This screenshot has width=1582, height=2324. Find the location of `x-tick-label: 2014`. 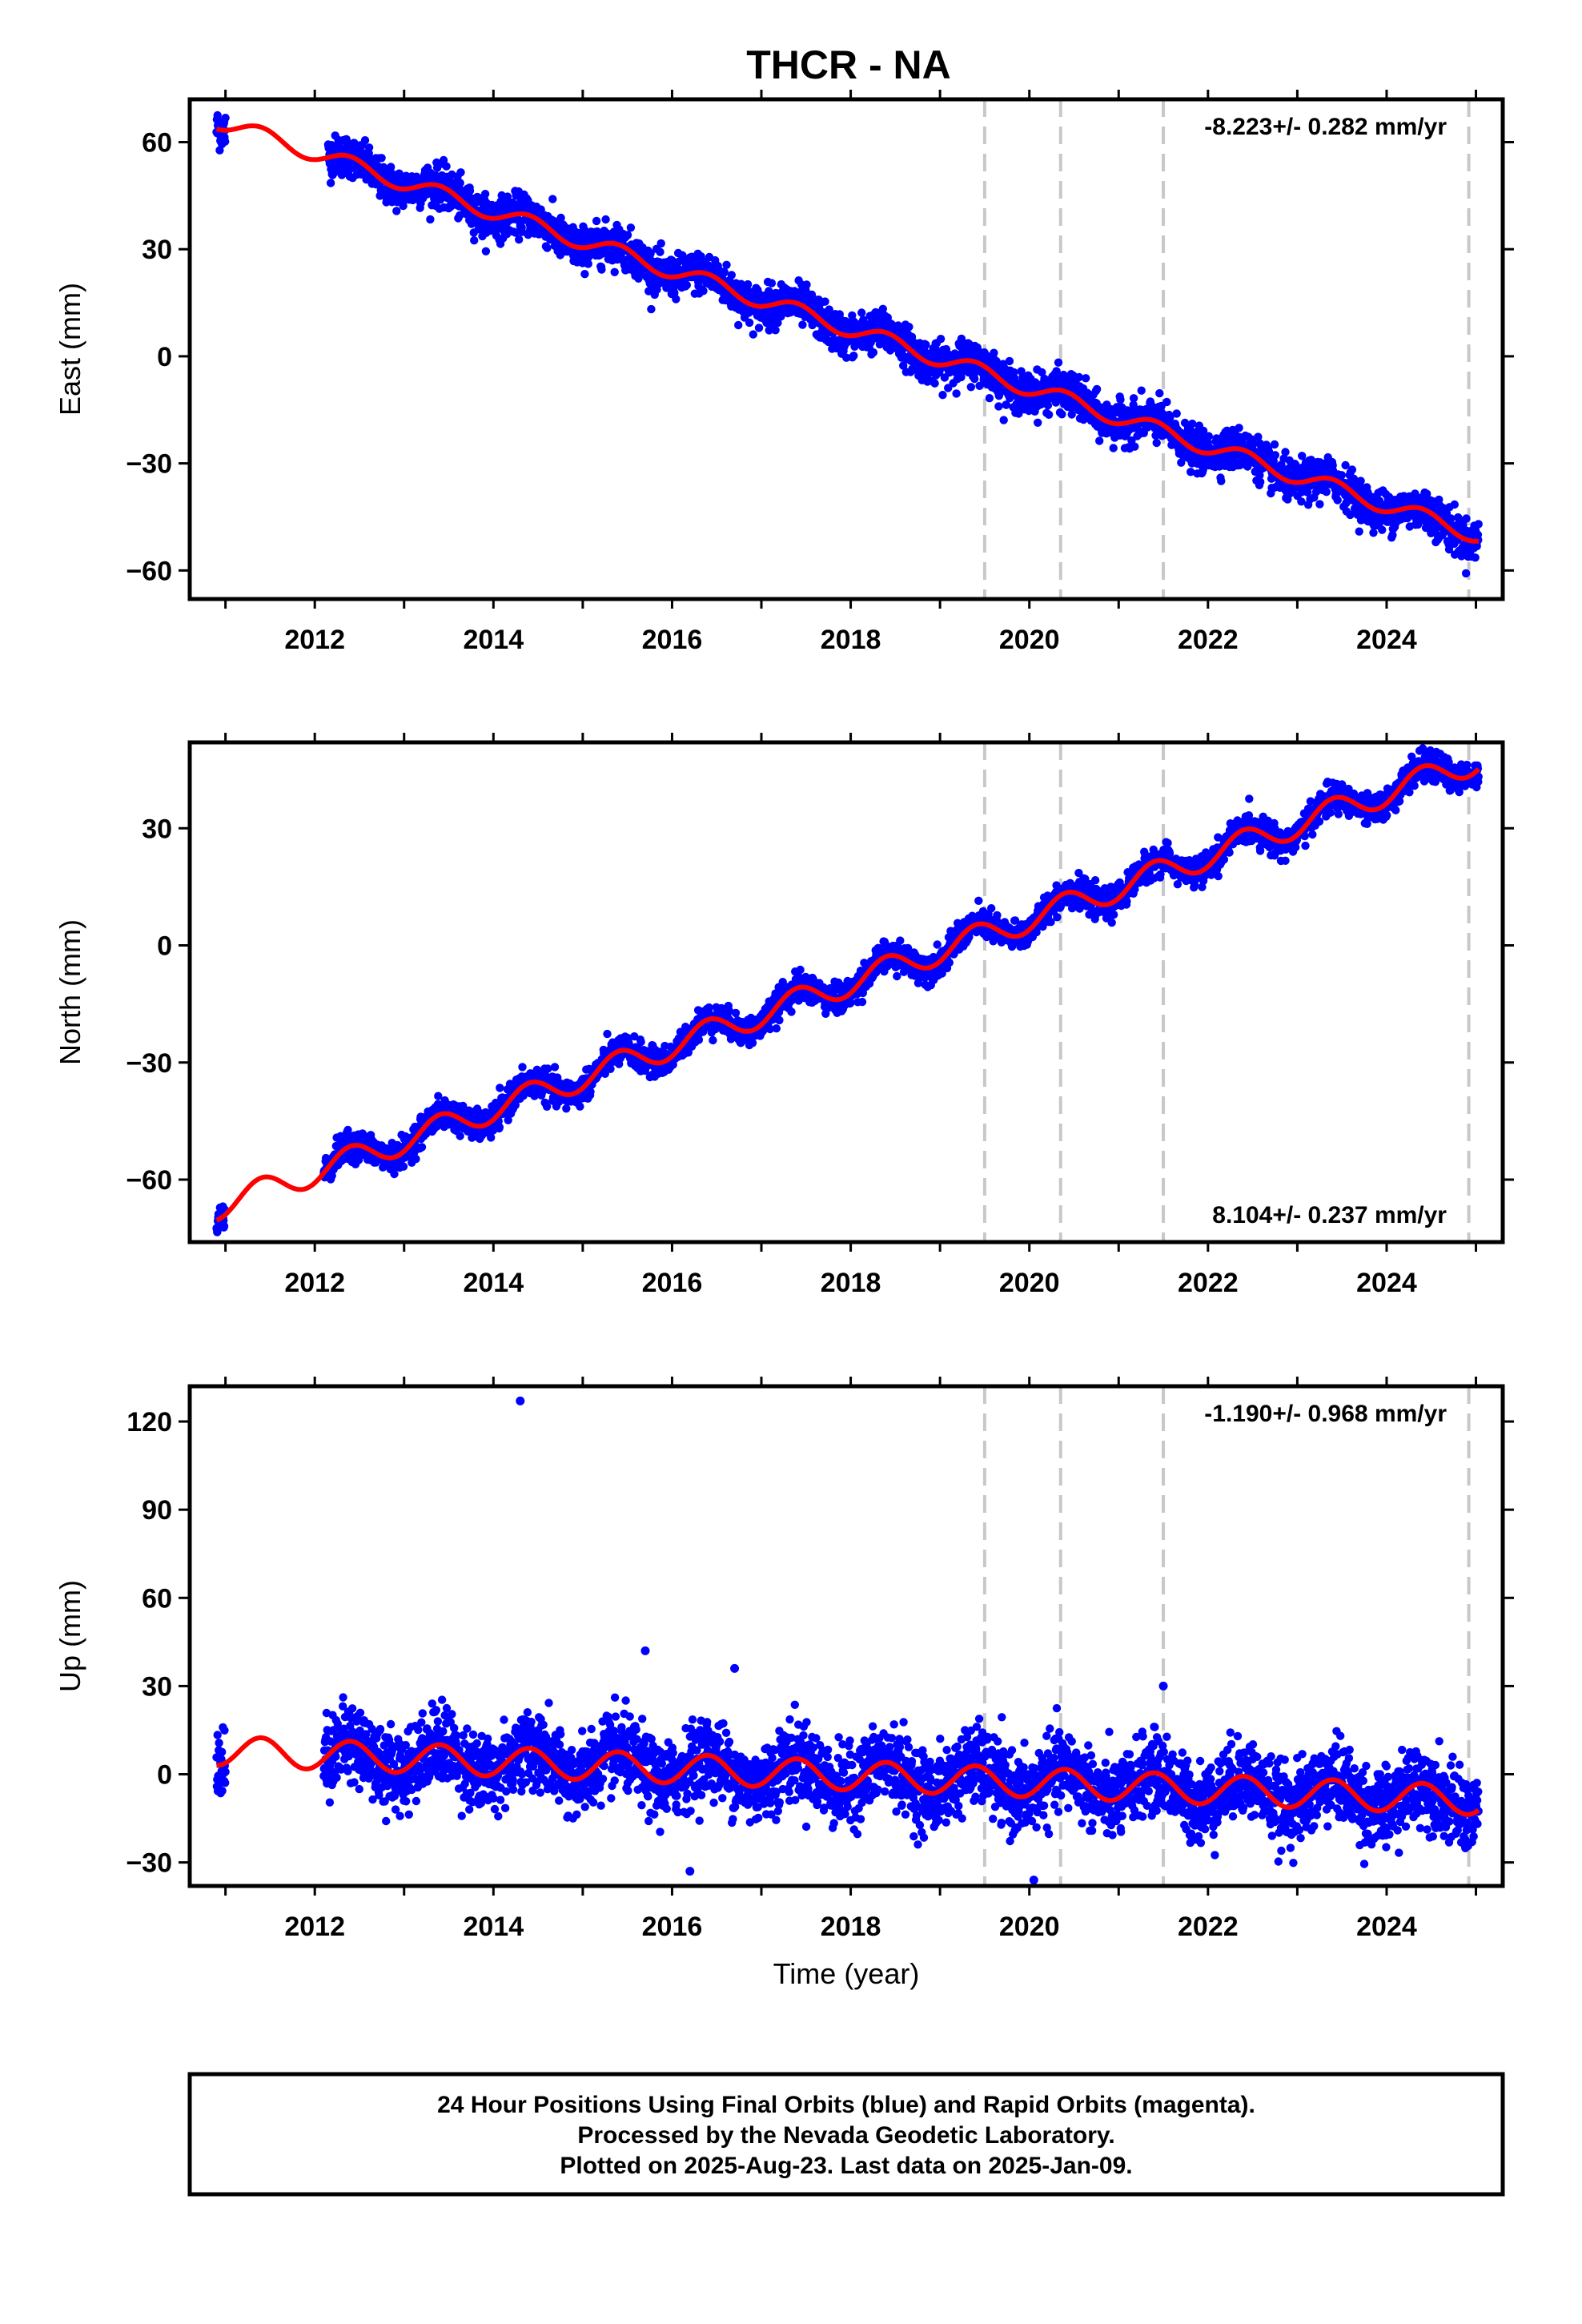

x-tick-label: 2014 is located at coordinates (494, 640).